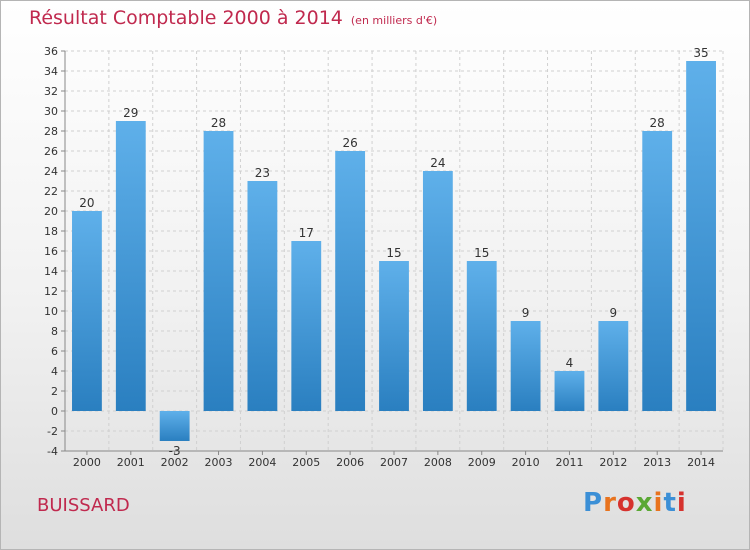 The height and width of the screenshot is (550, 750). I want to click on bar-2008, so click(437, 291).